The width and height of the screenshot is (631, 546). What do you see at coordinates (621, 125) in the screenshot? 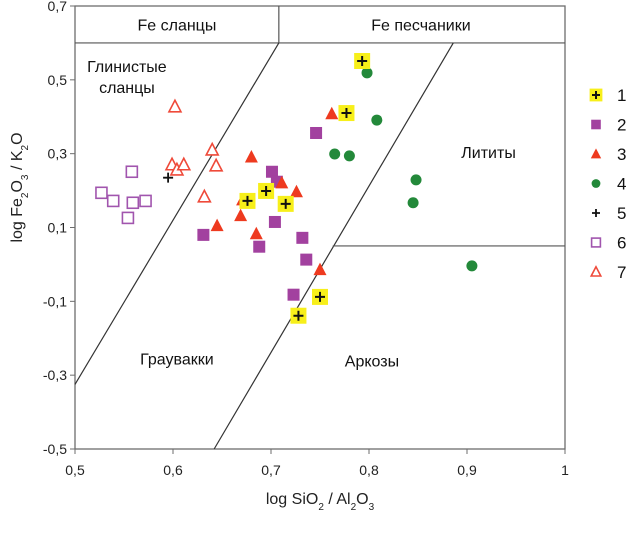
I see `legend-label-2: 2` at bounding box center [621, 125].